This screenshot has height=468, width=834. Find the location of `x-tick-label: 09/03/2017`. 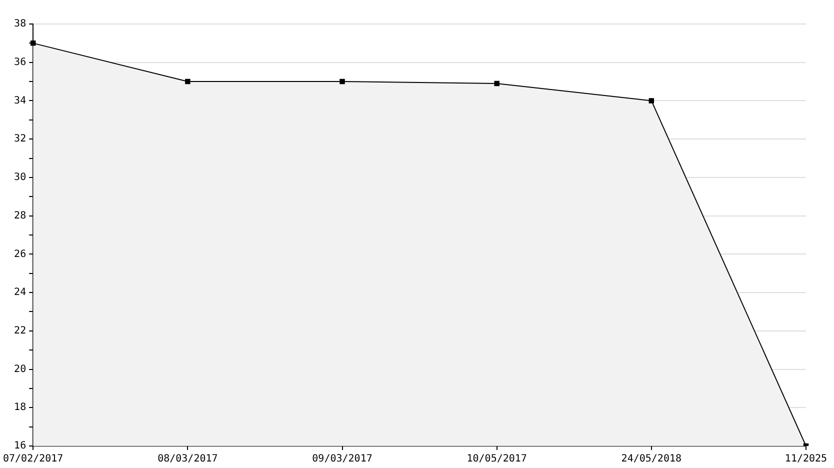

x-tick-label: 09/03/2017 is located at coordinates (342, 459).